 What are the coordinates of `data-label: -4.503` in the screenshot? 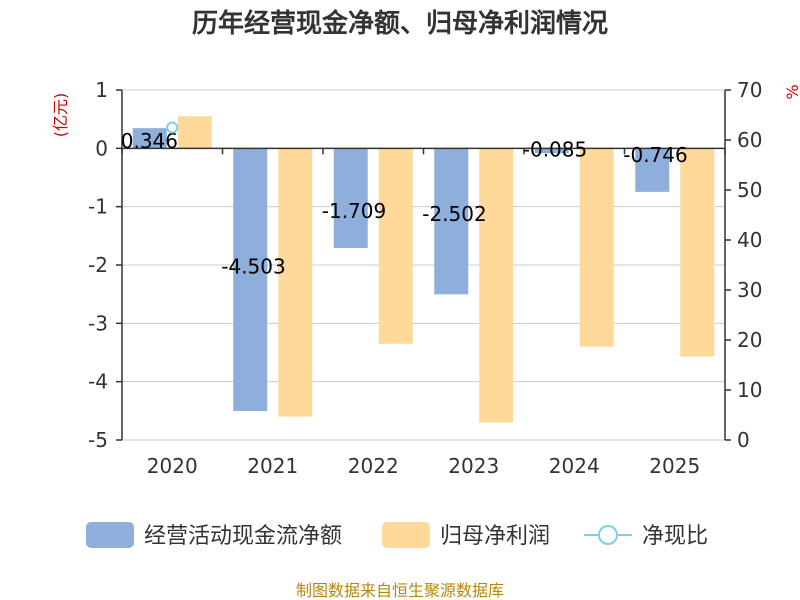 It's located at (253, 267).